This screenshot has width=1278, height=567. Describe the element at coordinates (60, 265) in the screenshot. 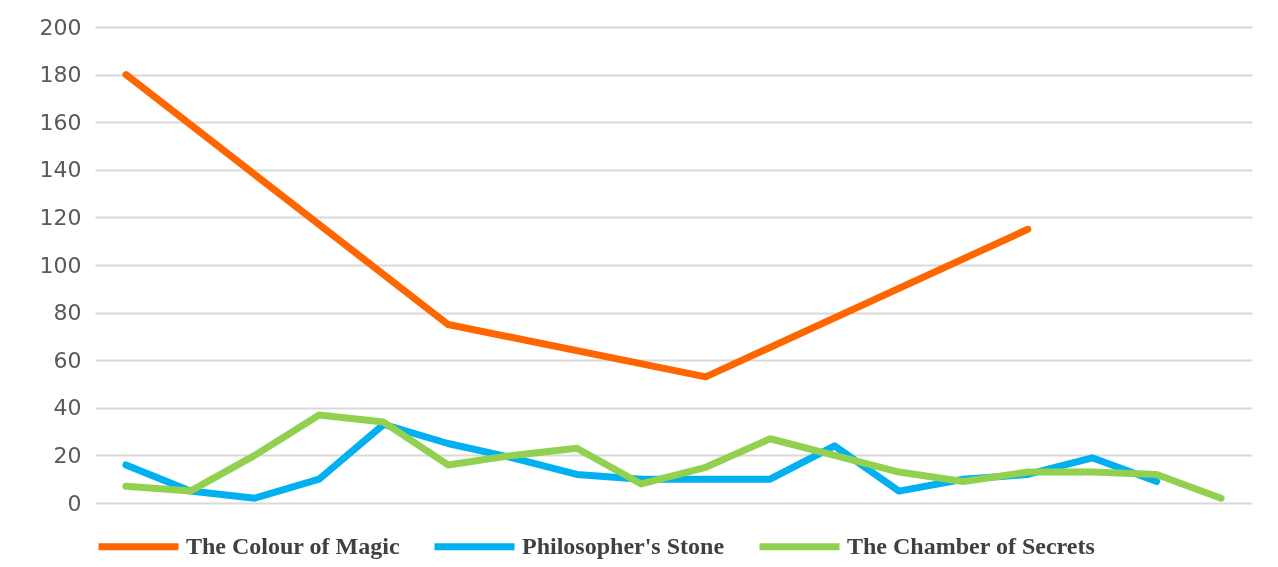

I see `y-tick-label: 100` at that location.